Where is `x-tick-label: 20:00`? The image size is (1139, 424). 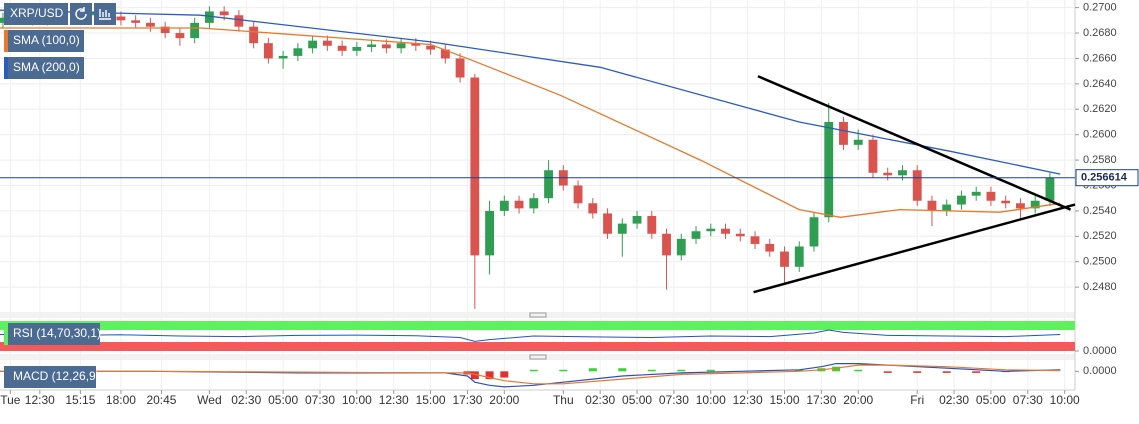
x-tick-label: 20:00 is located at coordinates (504, 400).